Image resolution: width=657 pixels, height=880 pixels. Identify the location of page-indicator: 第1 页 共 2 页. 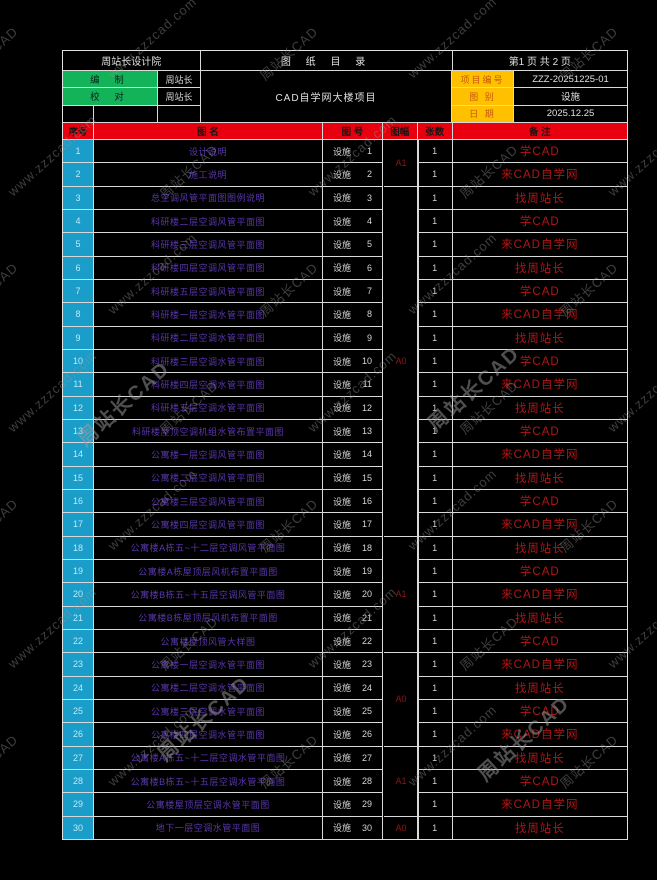
(539, 61).